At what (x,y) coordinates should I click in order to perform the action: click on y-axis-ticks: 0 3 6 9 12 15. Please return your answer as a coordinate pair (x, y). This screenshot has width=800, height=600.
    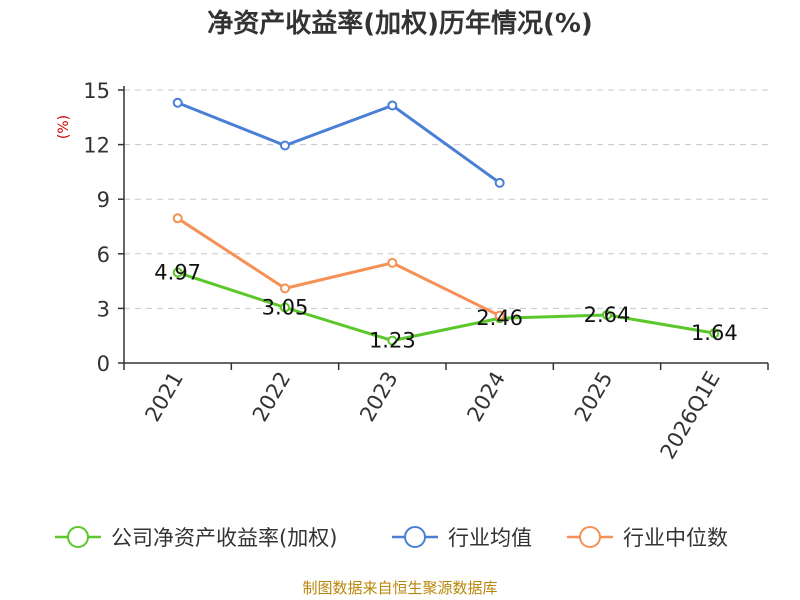
    Looking at the image, I should click on (103, 227).